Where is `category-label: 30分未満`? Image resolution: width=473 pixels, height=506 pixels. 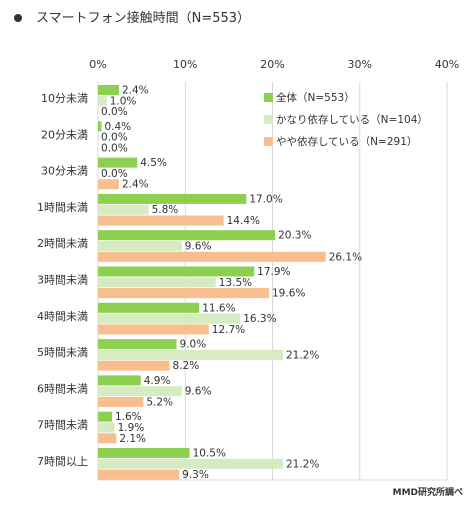
category-label: 30分未満 is located at coordinates (64, 171).